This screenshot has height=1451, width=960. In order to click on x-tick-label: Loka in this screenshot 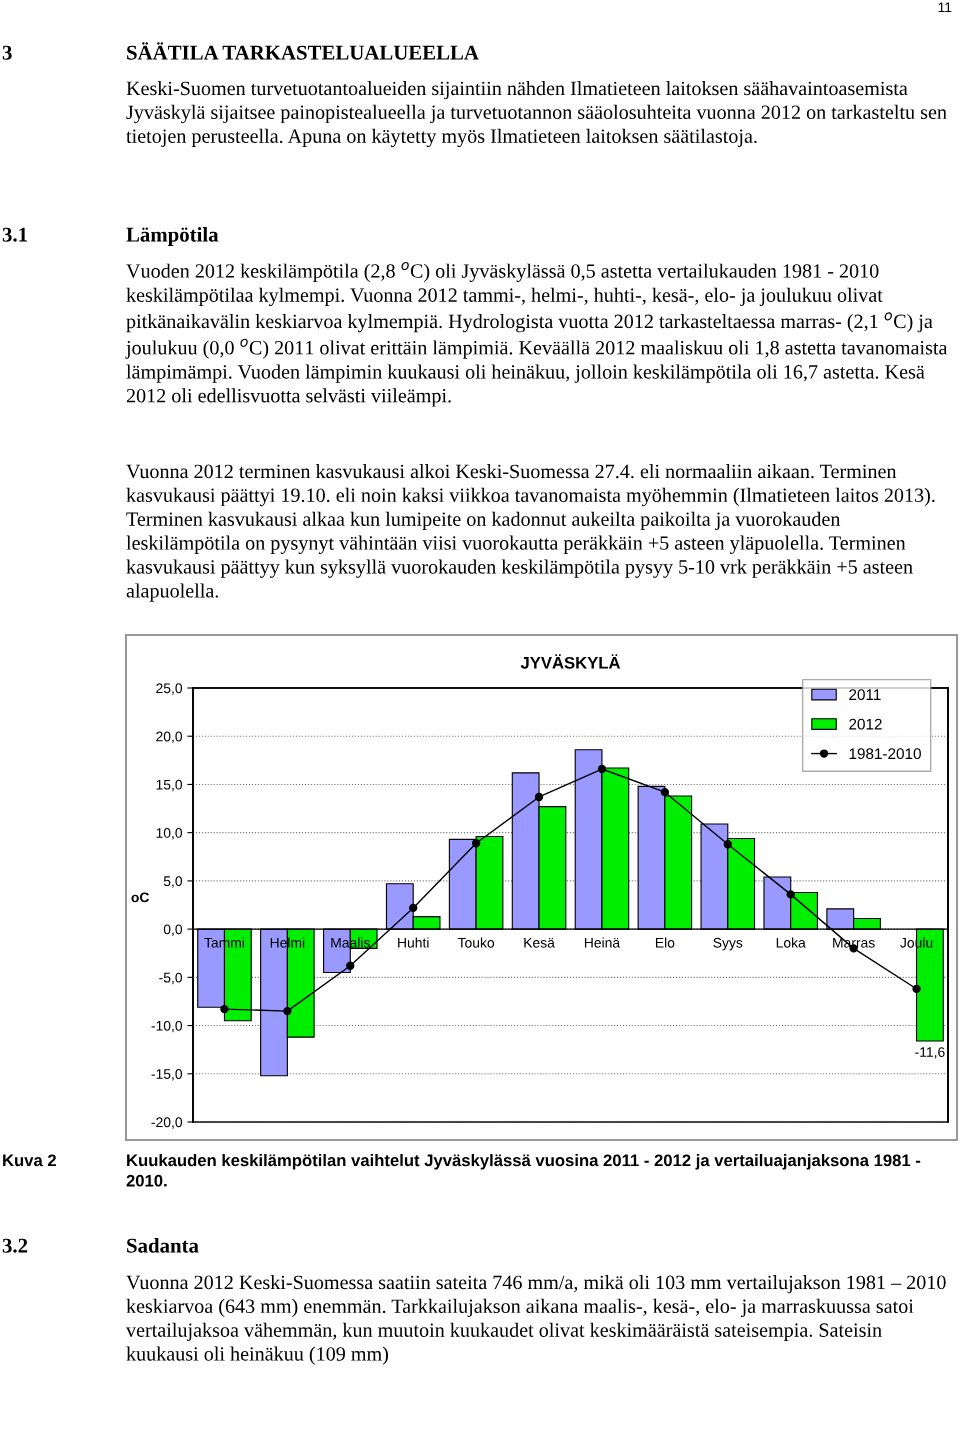, I will do `click(791, 942)`.